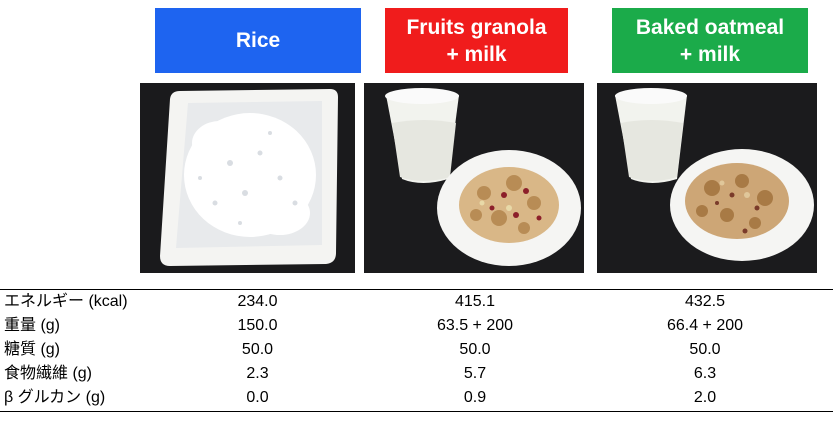 Image resolution: width=833 pixels, height=422 pixels. I want to click on row-label: 重量 (g), so click(32, 325).